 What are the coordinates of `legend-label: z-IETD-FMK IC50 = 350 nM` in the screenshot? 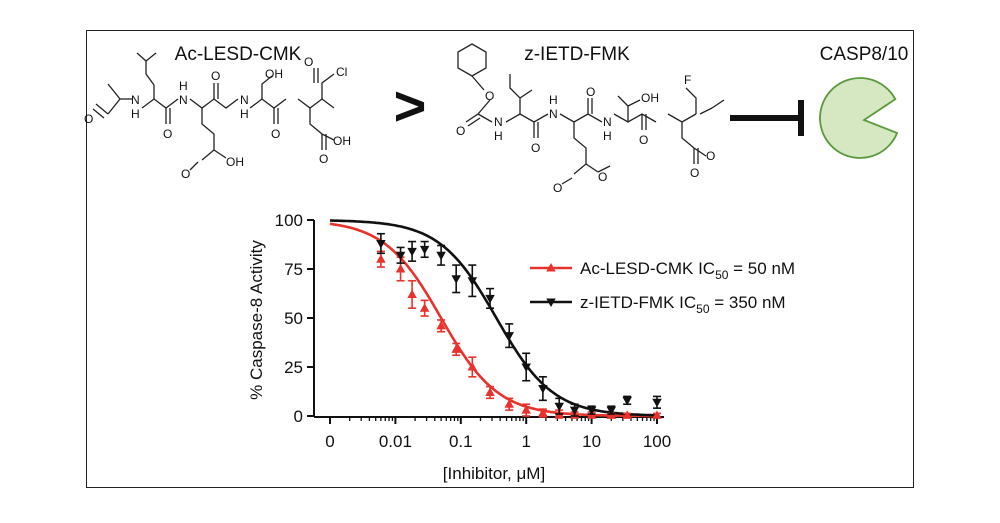 It's located at (683, 304).